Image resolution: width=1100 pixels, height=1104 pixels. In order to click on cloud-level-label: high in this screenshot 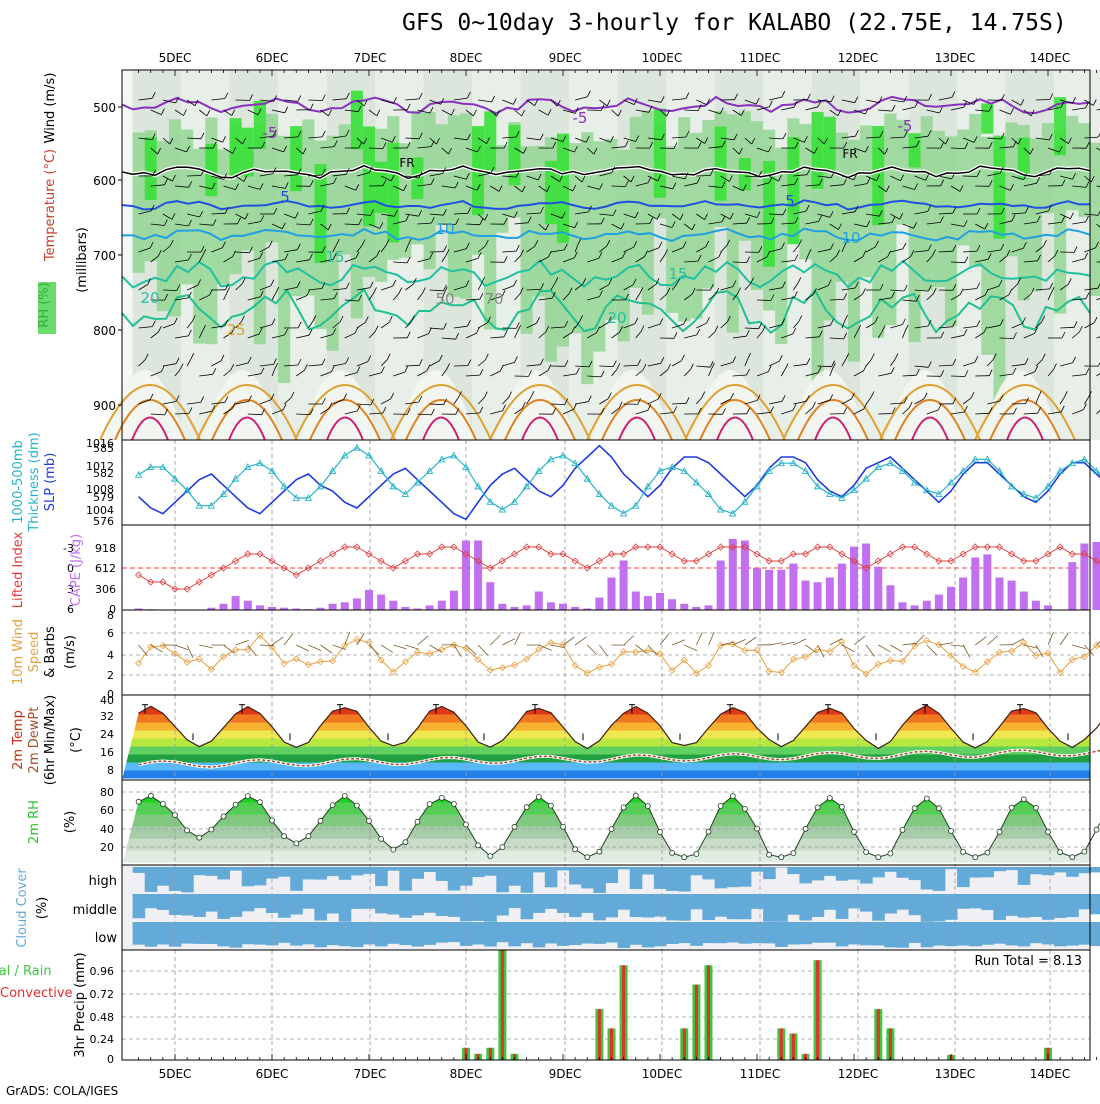, I will do `click(103, 881)`.